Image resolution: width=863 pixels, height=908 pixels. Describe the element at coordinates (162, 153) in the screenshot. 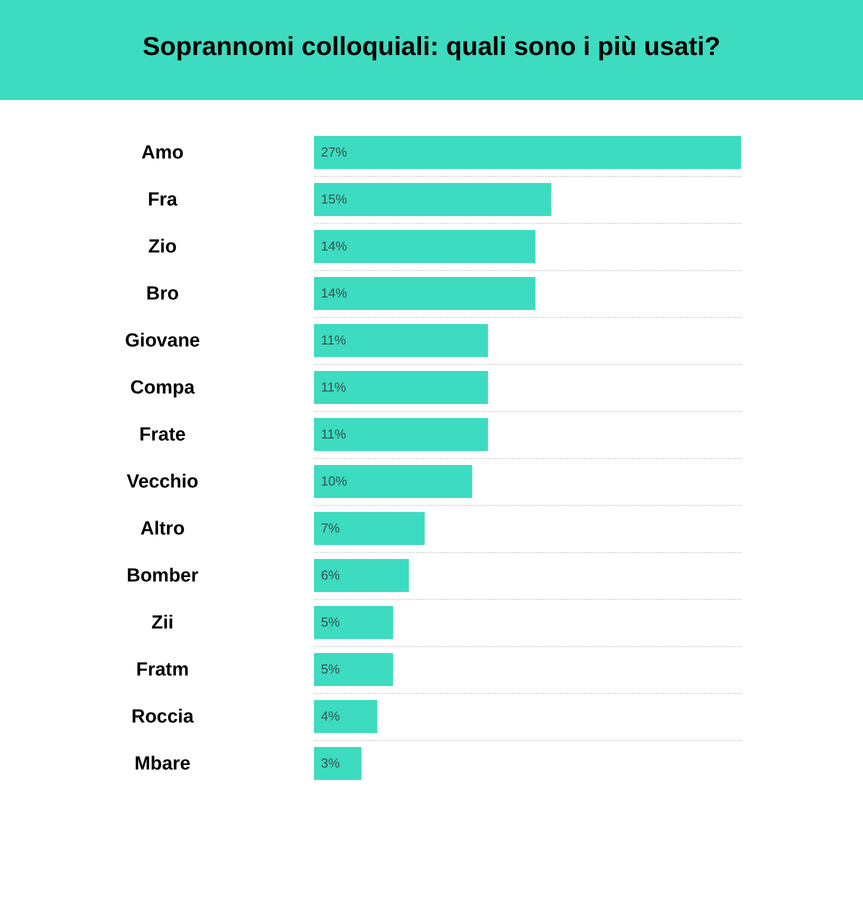

I see `y-tick-label: Amo` at that location.